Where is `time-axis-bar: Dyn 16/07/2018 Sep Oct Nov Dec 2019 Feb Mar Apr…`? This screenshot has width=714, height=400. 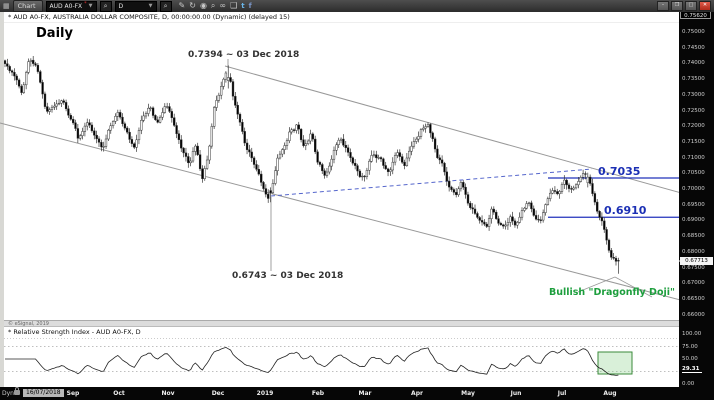
time-axis-bar: Dyn 16/07/2018 Sep Oct Nov Dec 2019 Feb Mar Apr… is located at coordinates (357, 393).